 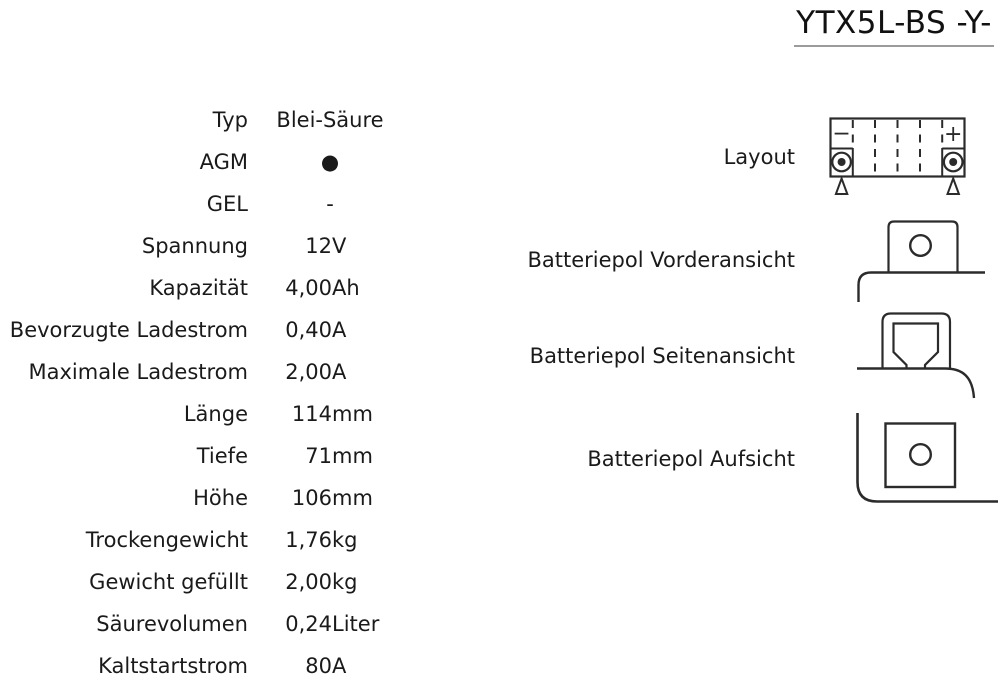 What do you see at coordinates (759, 157) in the screenshot?
I see `layout-label: Layout` at bounding box center [759, 157].